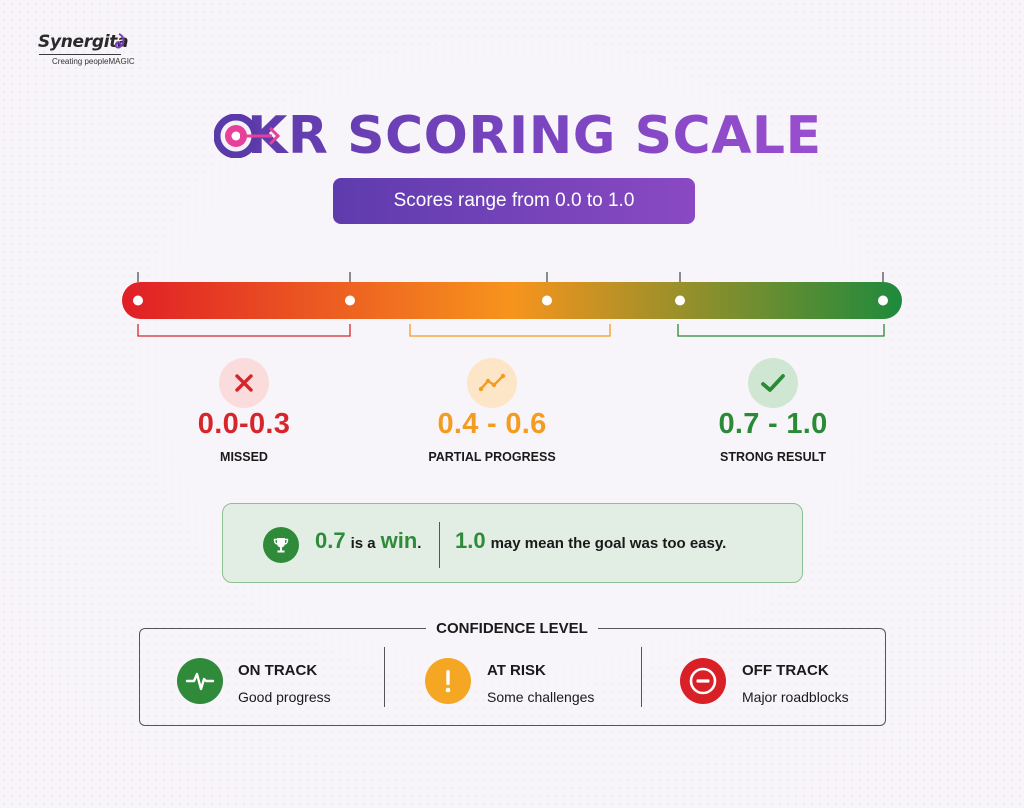  I want to click on strong-icon-circle, so click(773, 383).